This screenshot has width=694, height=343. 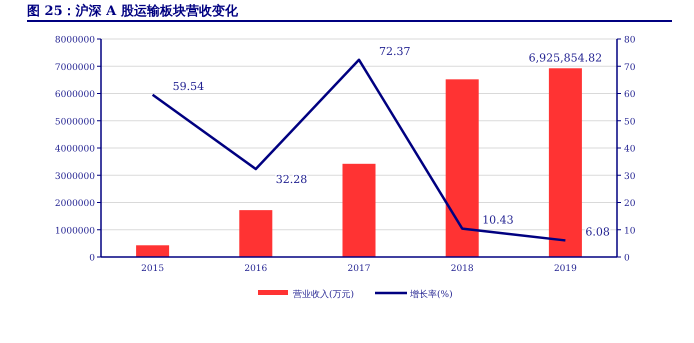 I want to click on y-tick-label: 4000000, so click(x=75, y=149).